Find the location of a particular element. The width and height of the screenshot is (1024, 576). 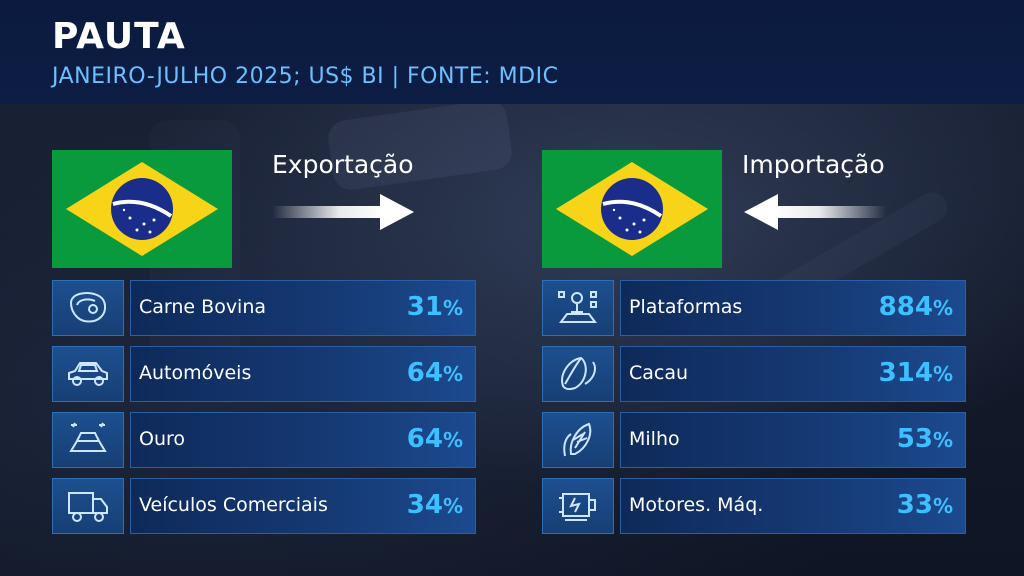

page-title: PAUTA is located at coordinates (119, 36).